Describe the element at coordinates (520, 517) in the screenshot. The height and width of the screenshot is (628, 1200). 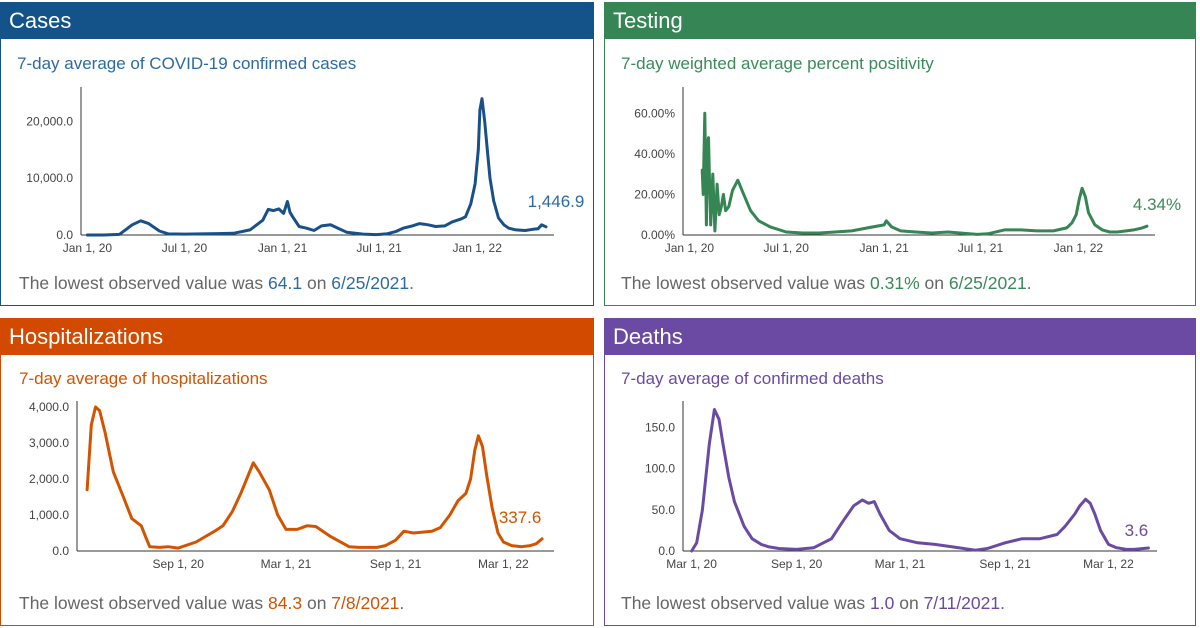
I see `latest-value-label: 337.6` at that location.